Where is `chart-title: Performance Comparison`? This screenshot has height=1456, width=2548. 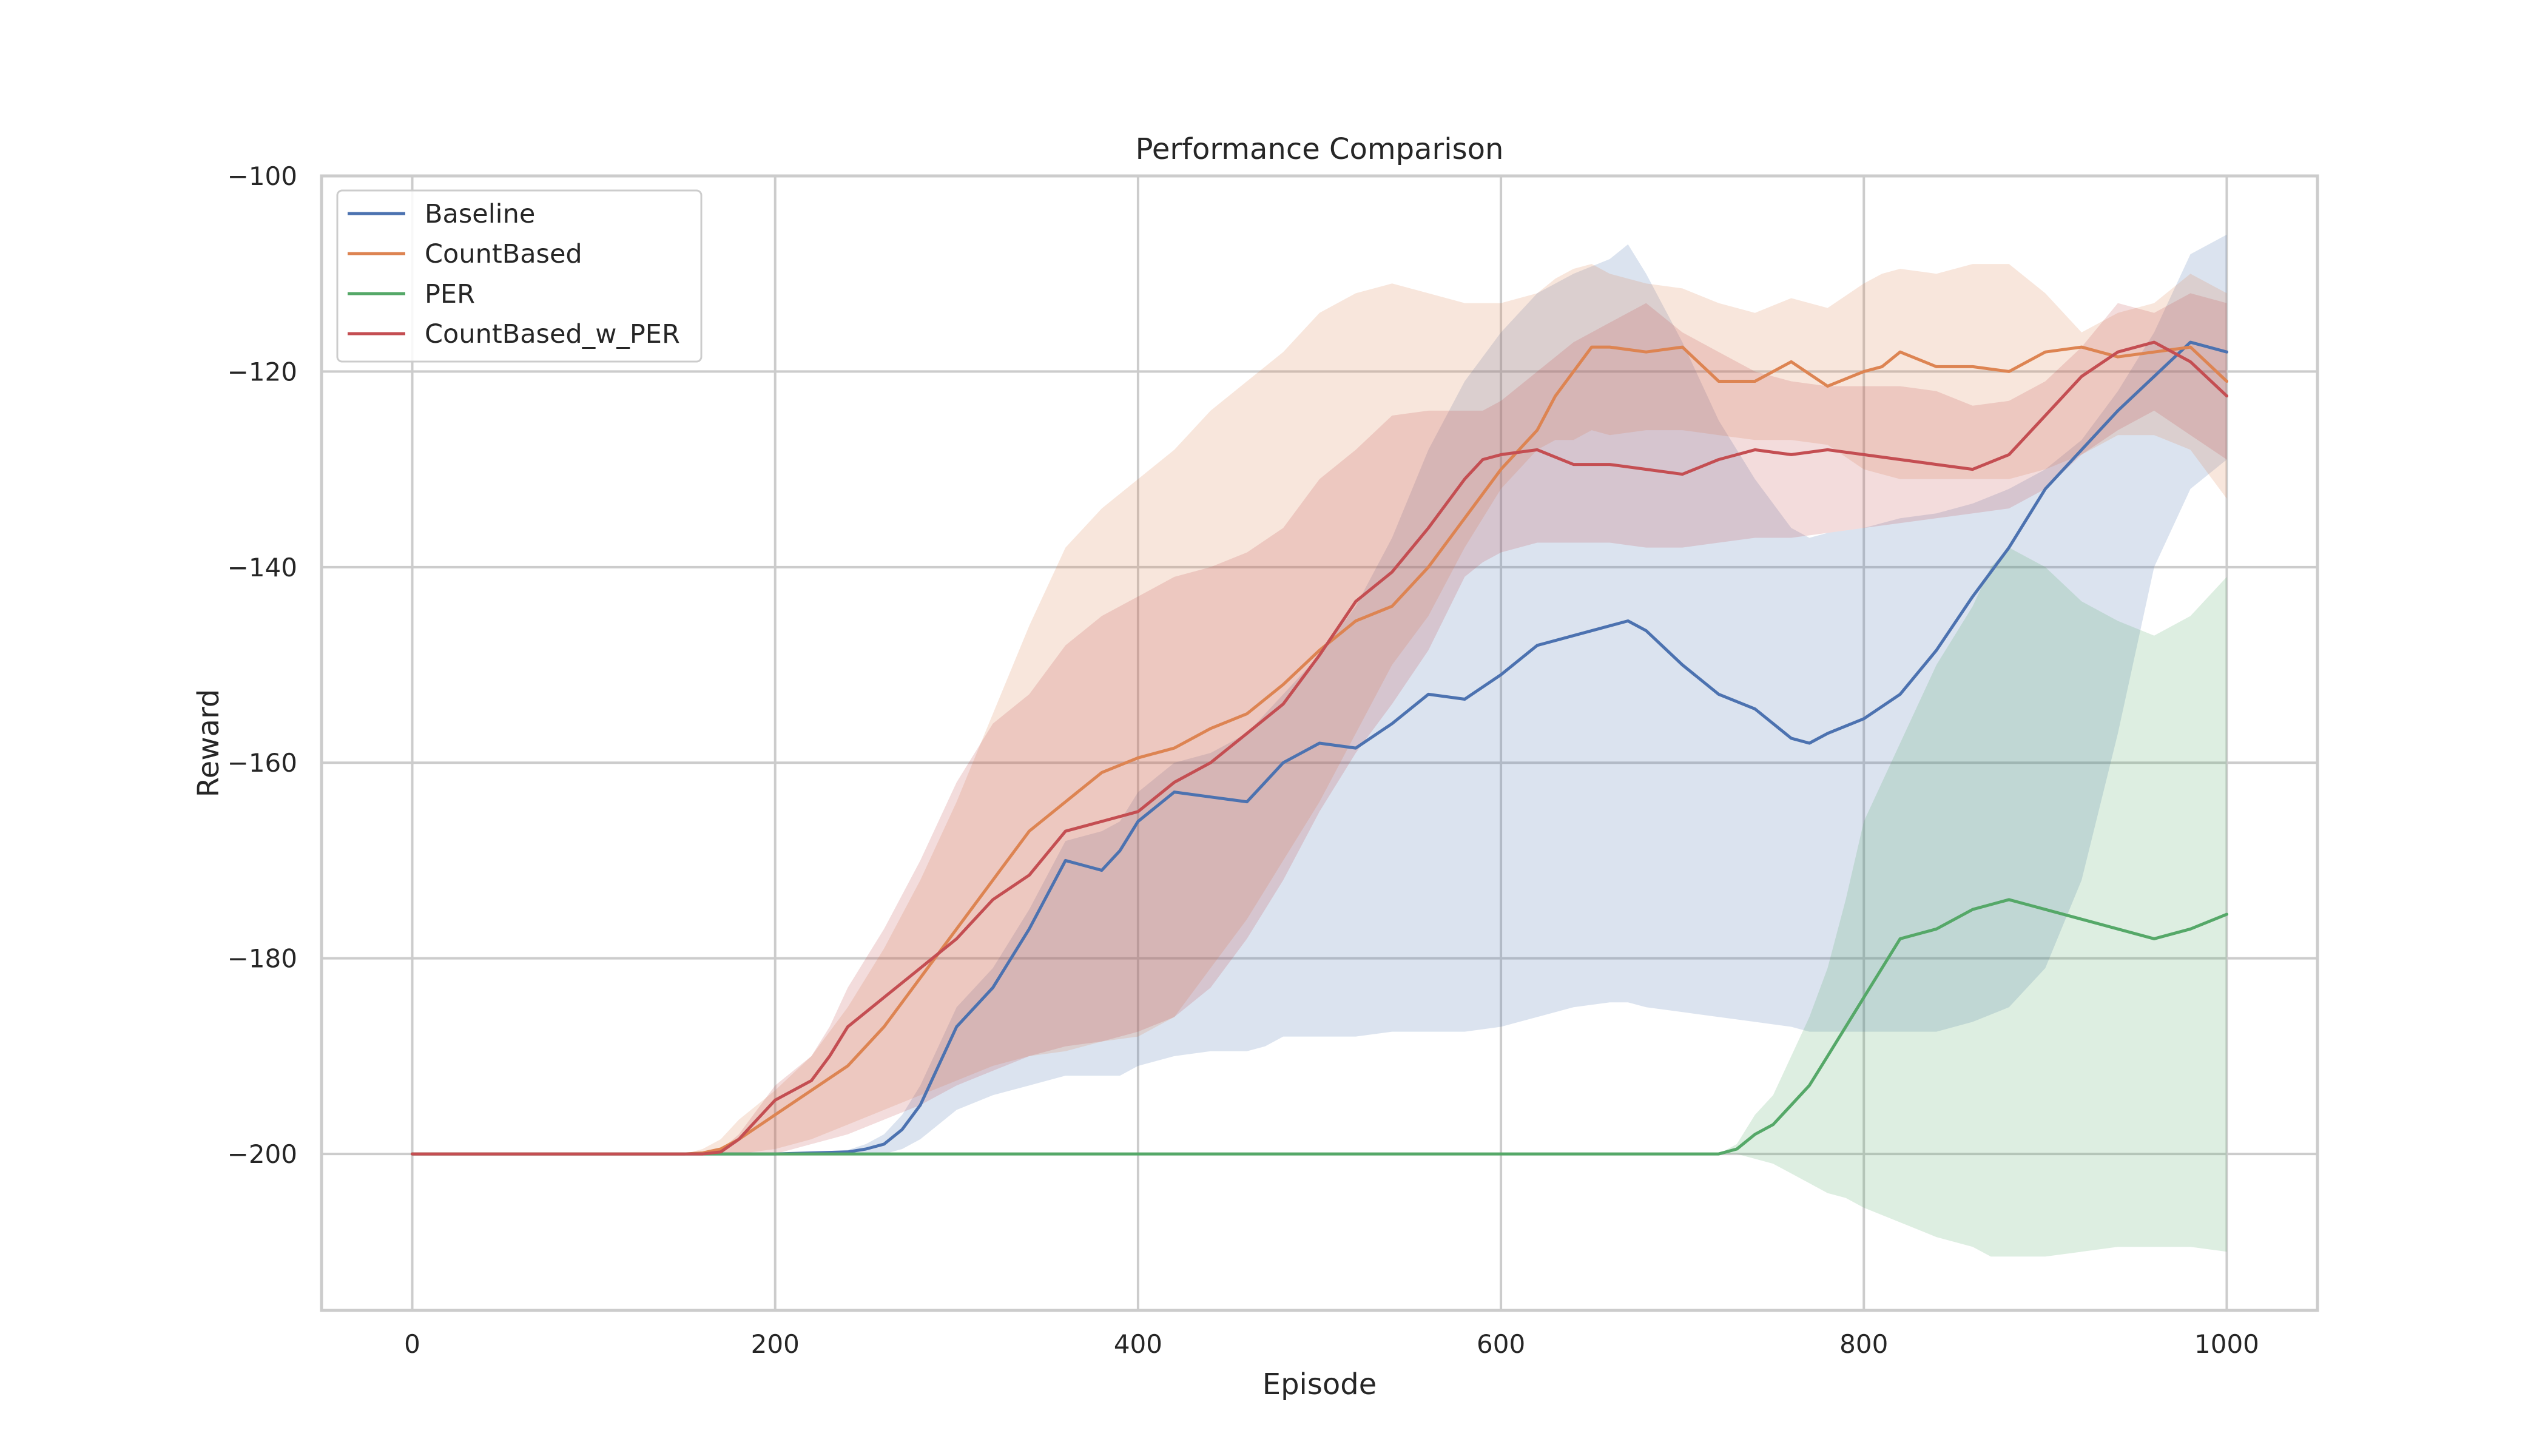
chart-title: Performance Comparison is located at coordinates (1320, 149).